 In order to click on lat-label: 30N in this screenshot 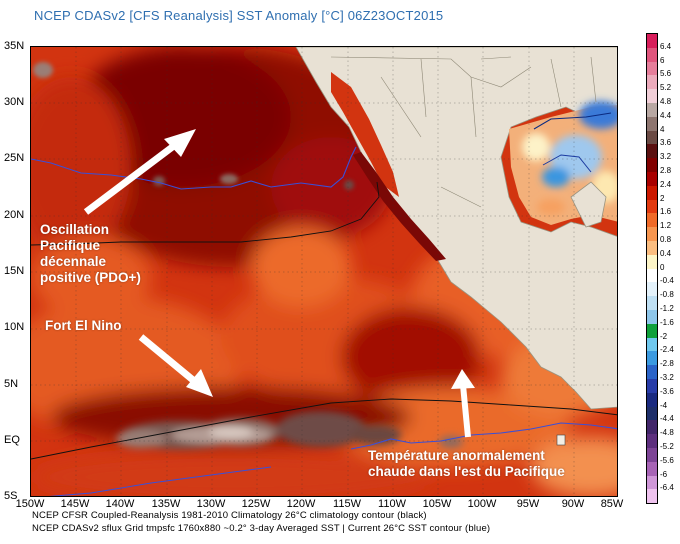, I will do `click(14, 102)`.